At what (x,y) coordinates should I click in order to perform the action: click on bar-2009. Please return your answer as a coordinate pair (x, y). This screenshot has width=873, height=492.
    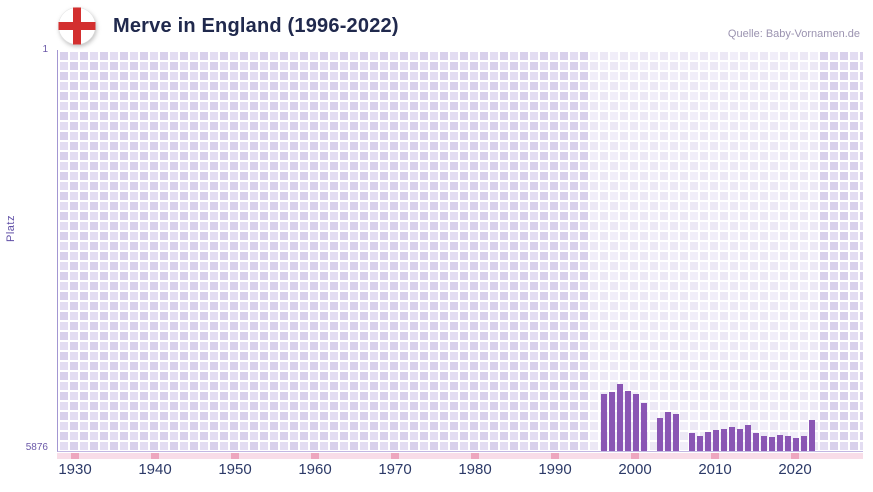
    Looking at the image, I should click on (708, 441).